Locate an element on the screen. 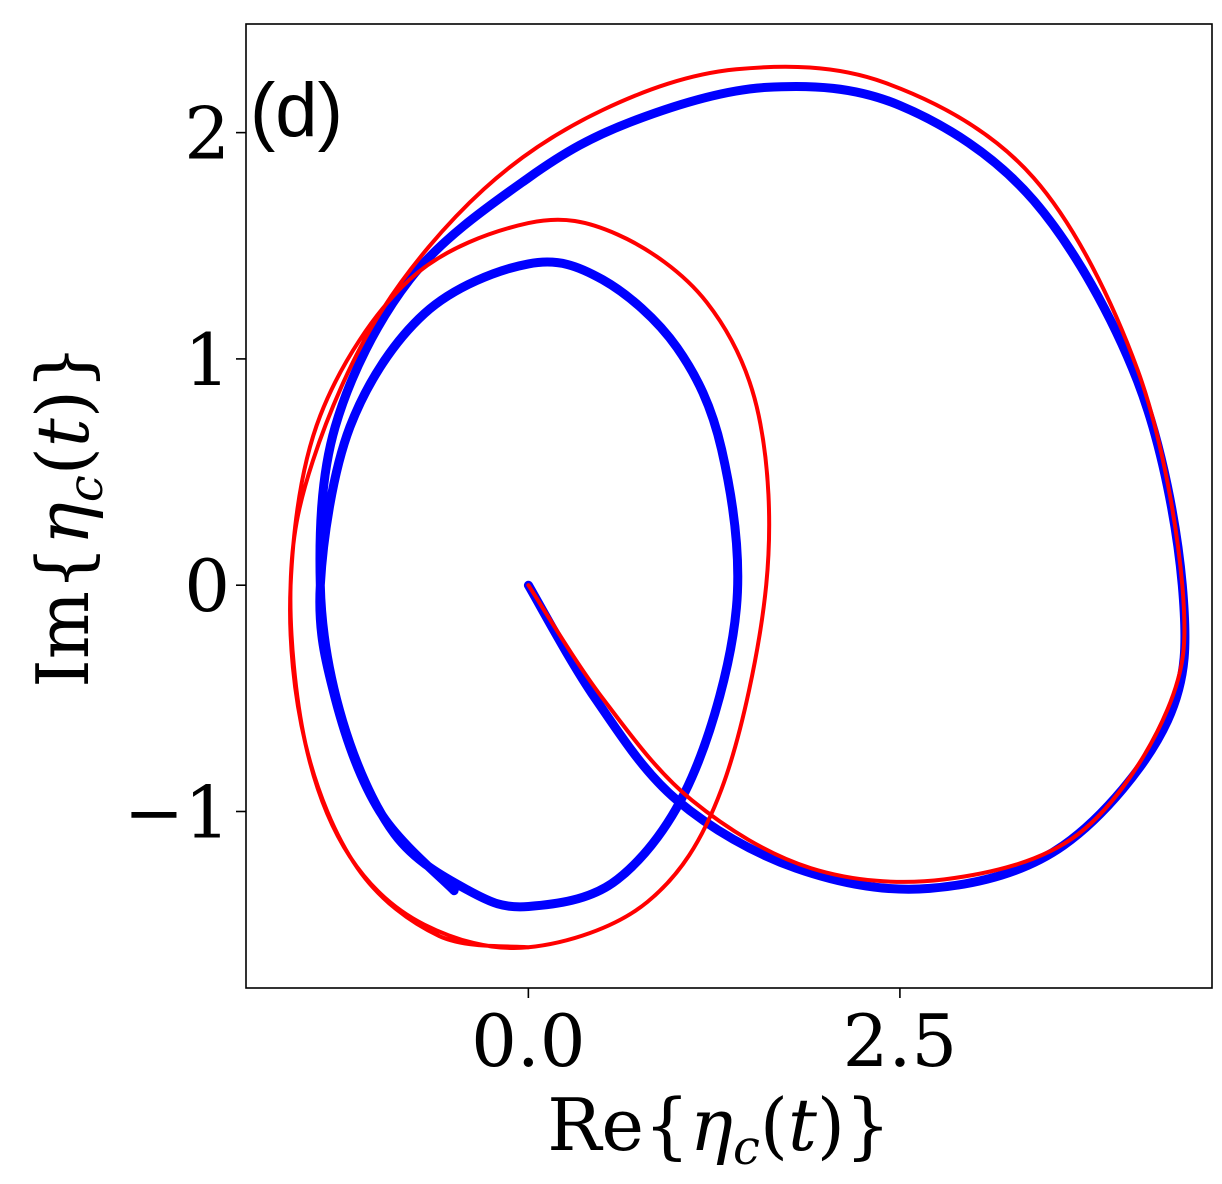 Image resolution: width=1222 pixels, height=1184 pixels. y-tick-label: −1 is located at coordinates (177, 812).